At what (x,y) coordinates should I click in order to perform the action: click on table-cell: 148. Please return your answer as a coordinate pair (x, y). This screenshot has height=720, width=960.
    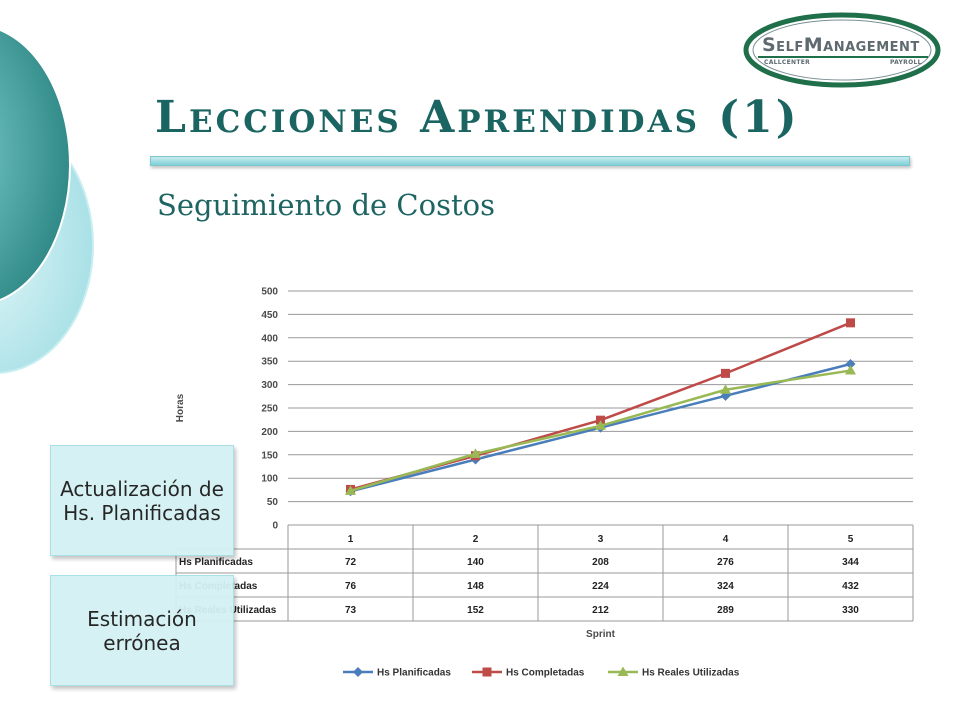
    Looking at the image, I should click on (475, 586).